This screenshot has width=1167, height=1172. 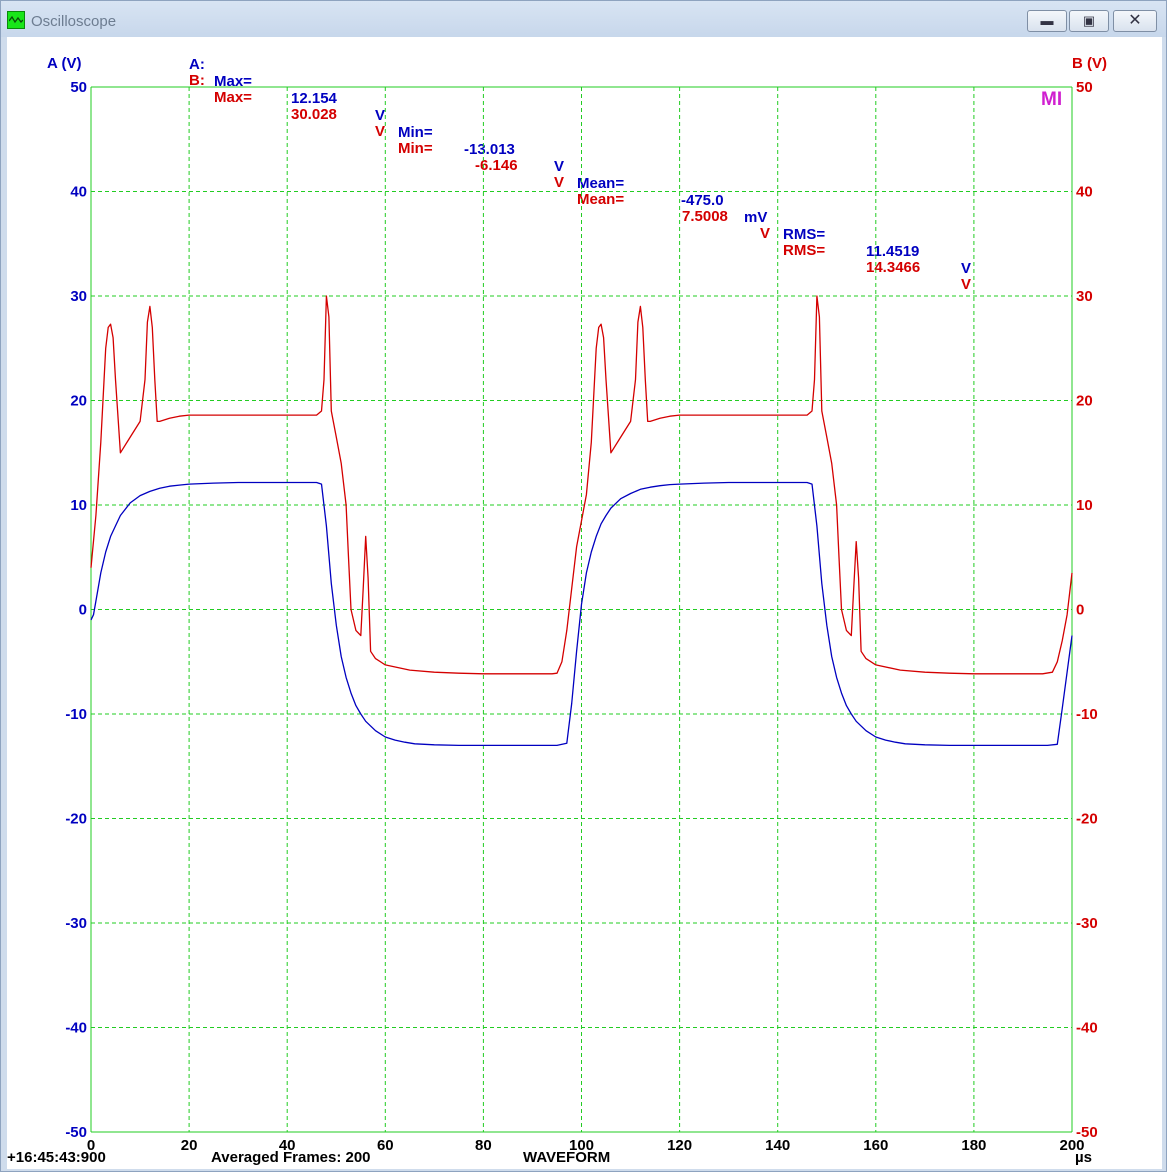 I want to click on close-button: ✕, so click(x=1135, y=21).